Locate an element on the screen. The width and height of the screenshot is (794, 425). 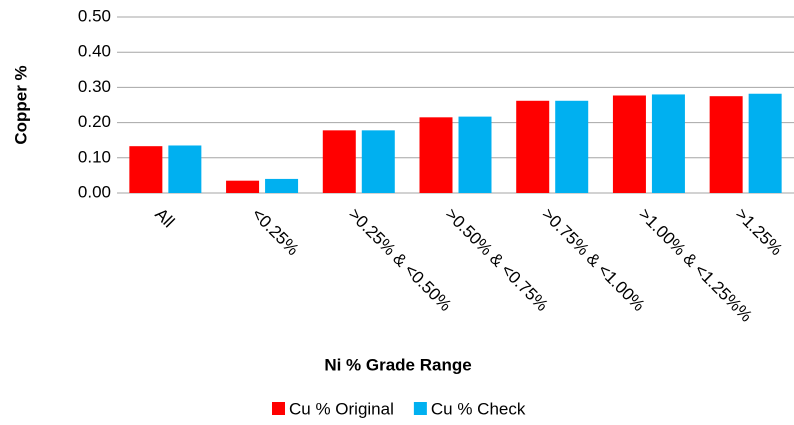
x-tick-label: <0.25% is located at coordinates (275, 232).